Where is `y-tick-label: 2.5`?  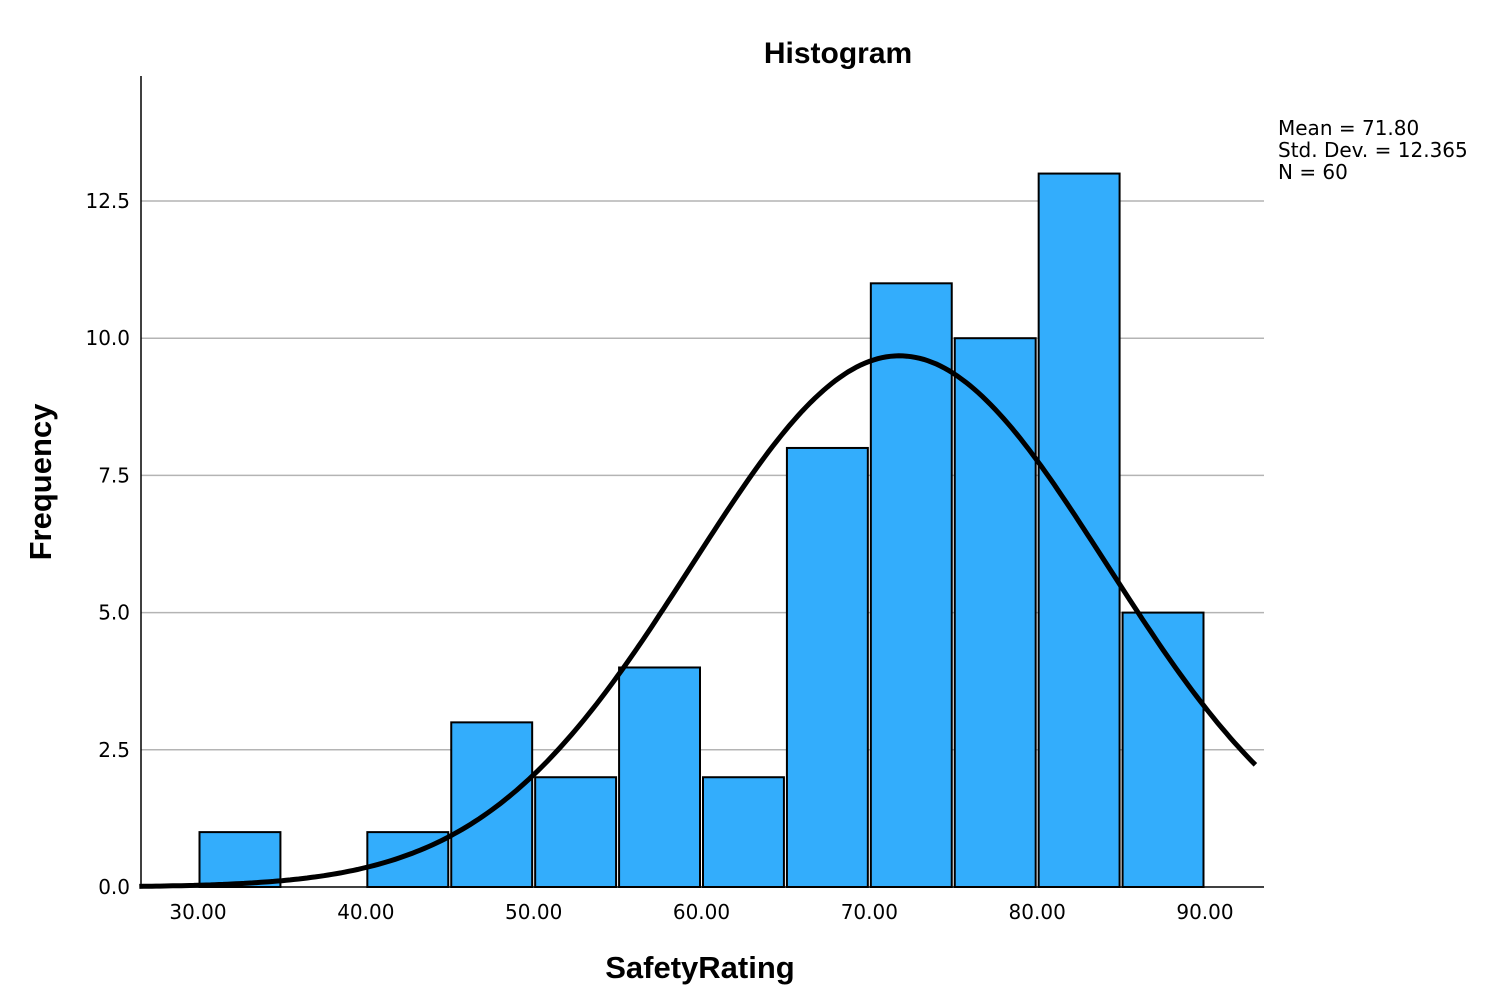
y-tick-label: 2.5 is located at coordinates (114, 750).